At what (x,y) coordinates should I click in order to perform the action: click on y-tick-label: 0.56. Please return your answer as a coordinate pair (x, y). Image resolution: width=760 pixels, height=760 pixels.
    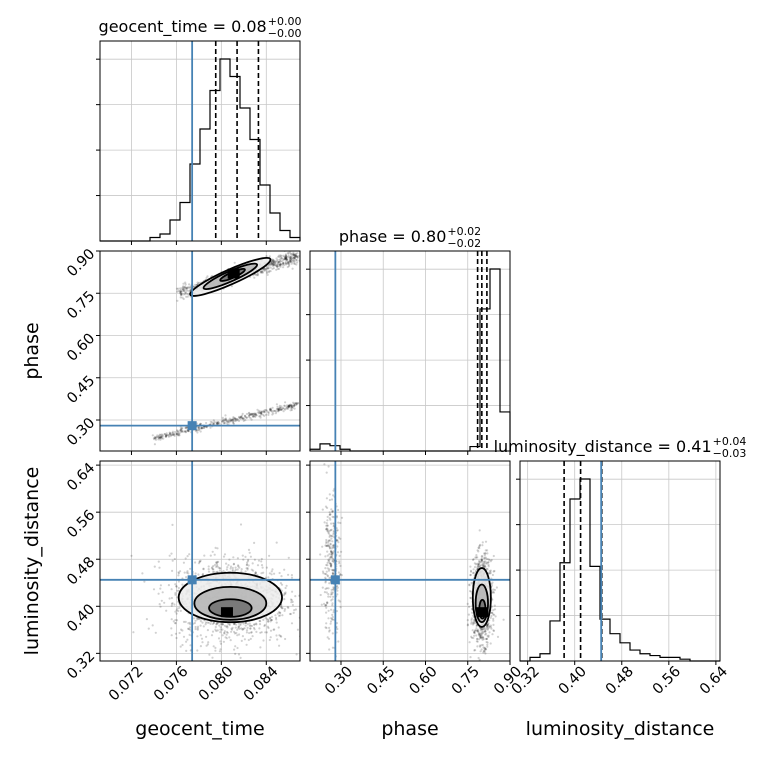
    Looking at the image, I should click on (81, 524).